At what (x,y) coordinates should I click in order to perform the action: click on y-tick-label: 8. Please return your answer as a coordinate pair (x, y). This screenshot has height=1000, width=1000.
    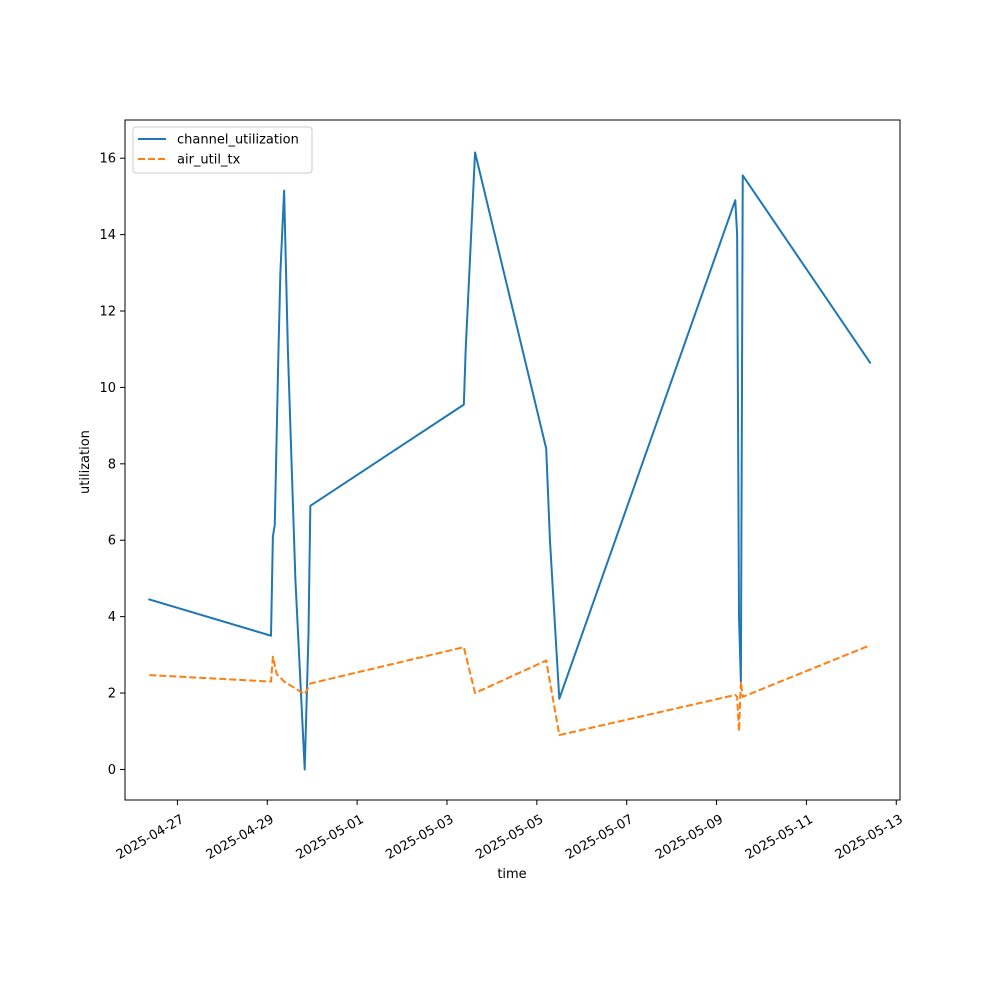
    Looking at the image, I should click on (112, 464).